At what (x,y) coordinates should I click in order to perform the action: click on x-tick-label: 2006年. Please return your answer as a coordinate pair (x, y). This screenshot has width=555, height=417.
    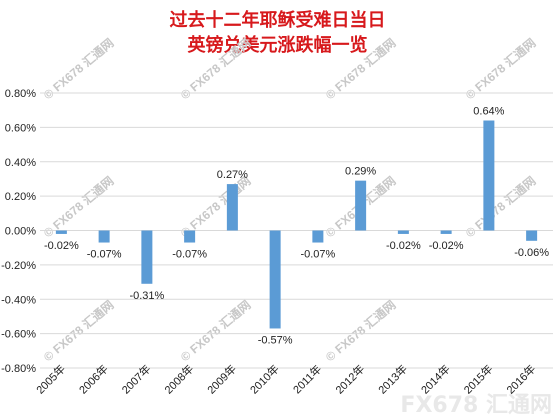
    Looking at the image, I should click on (93, 379).